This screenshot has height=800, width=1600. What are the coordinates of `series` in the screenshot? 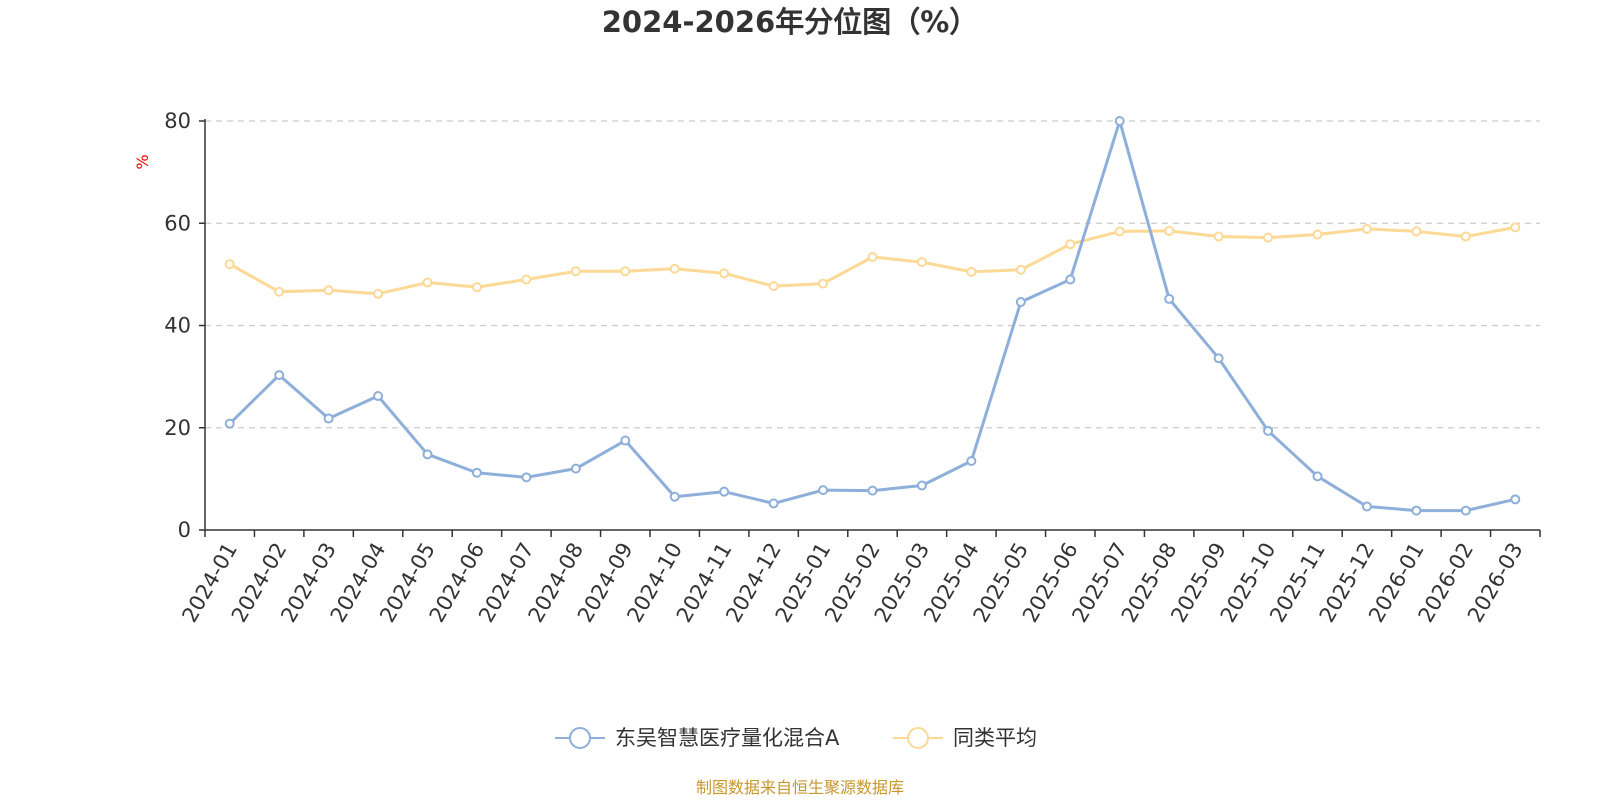 It's located at (872, 260).